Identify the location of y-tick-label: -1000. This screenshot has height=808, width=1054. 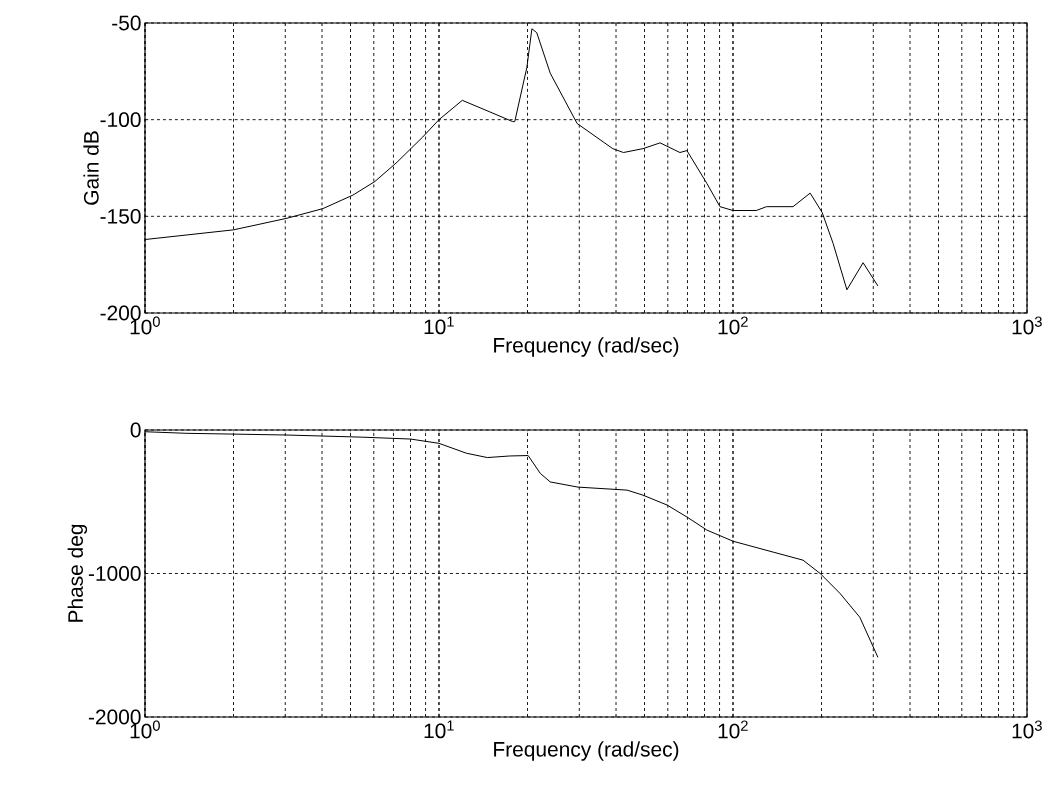
(114, 573).